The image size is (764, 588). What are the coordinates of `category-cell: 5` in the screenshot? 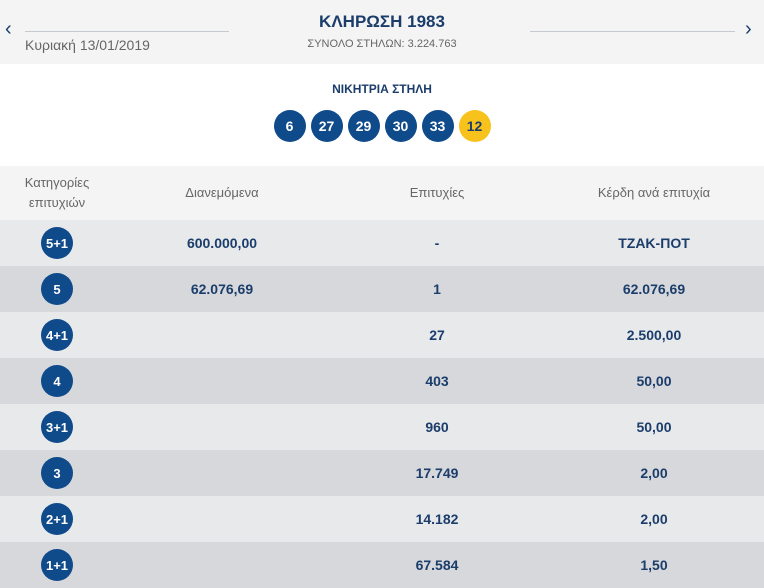 It's located at (57, 289).